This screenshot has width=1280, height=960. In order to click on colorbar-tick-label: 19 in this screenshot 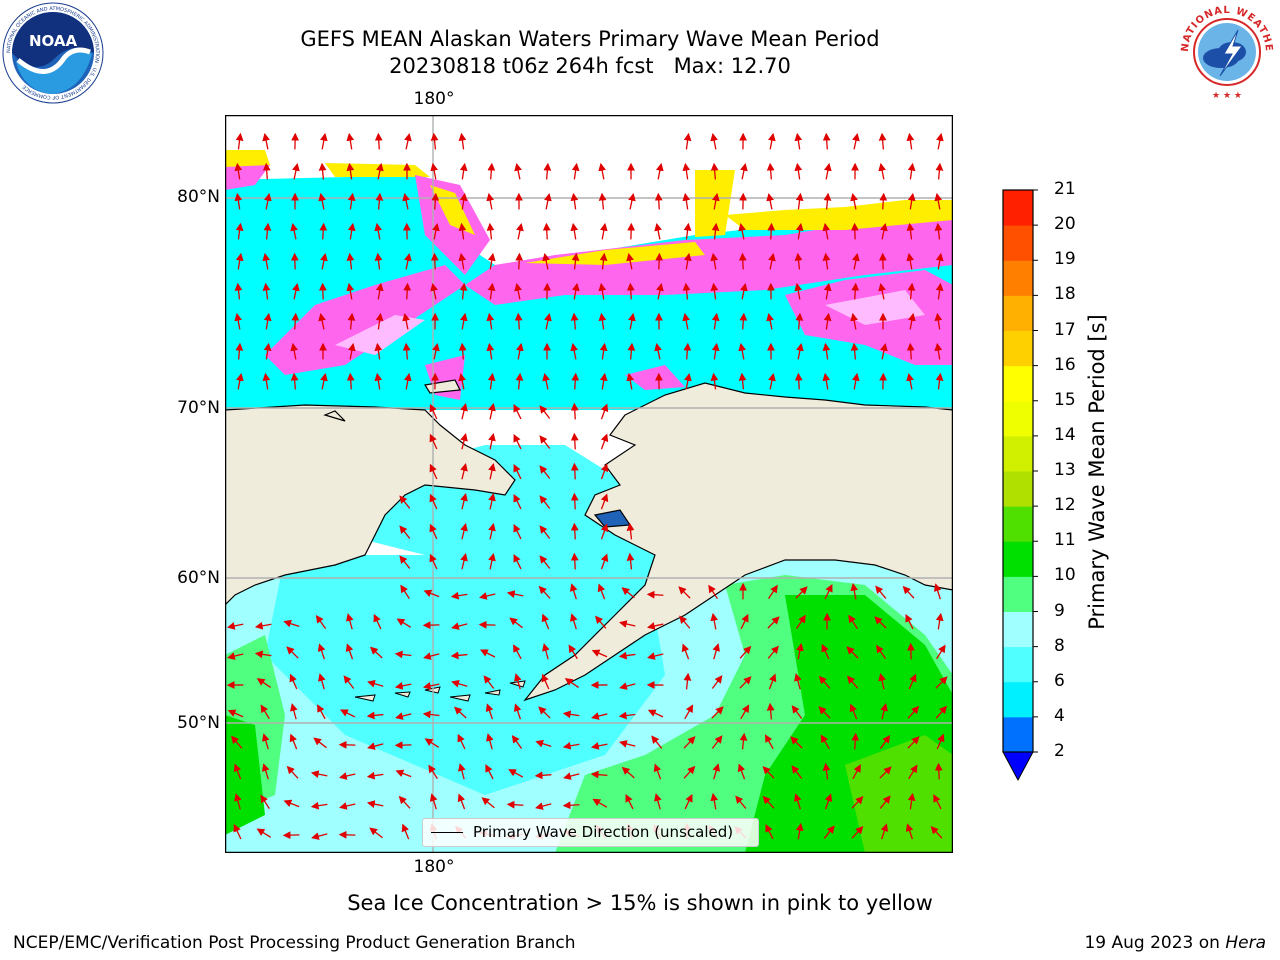, I will do `click(1065, 259)`.